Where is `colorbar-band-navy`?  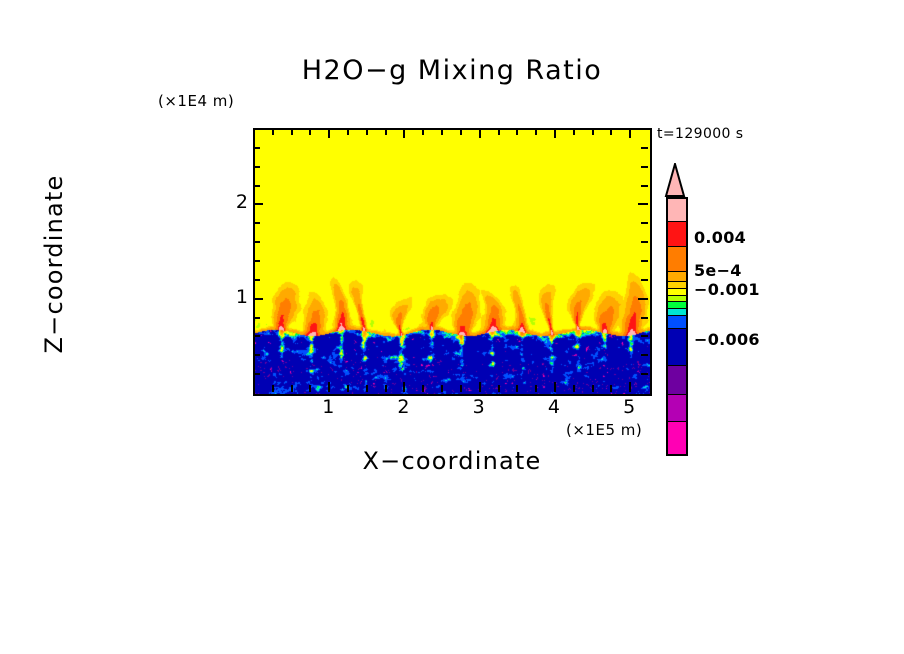
colorbar-band-navy is located at coordinates (677, 346).